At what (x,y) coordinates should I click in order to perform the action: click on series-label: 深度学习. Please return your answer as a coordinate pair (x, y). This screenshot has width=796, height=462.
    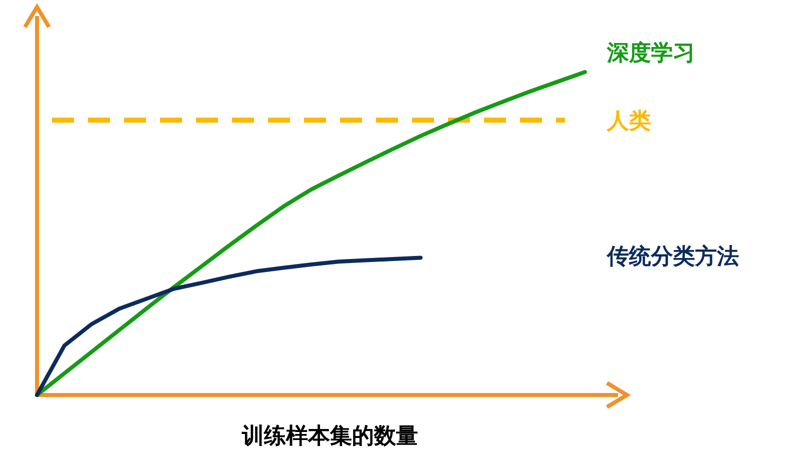
    Looking at the image, I should click on (650, 53).